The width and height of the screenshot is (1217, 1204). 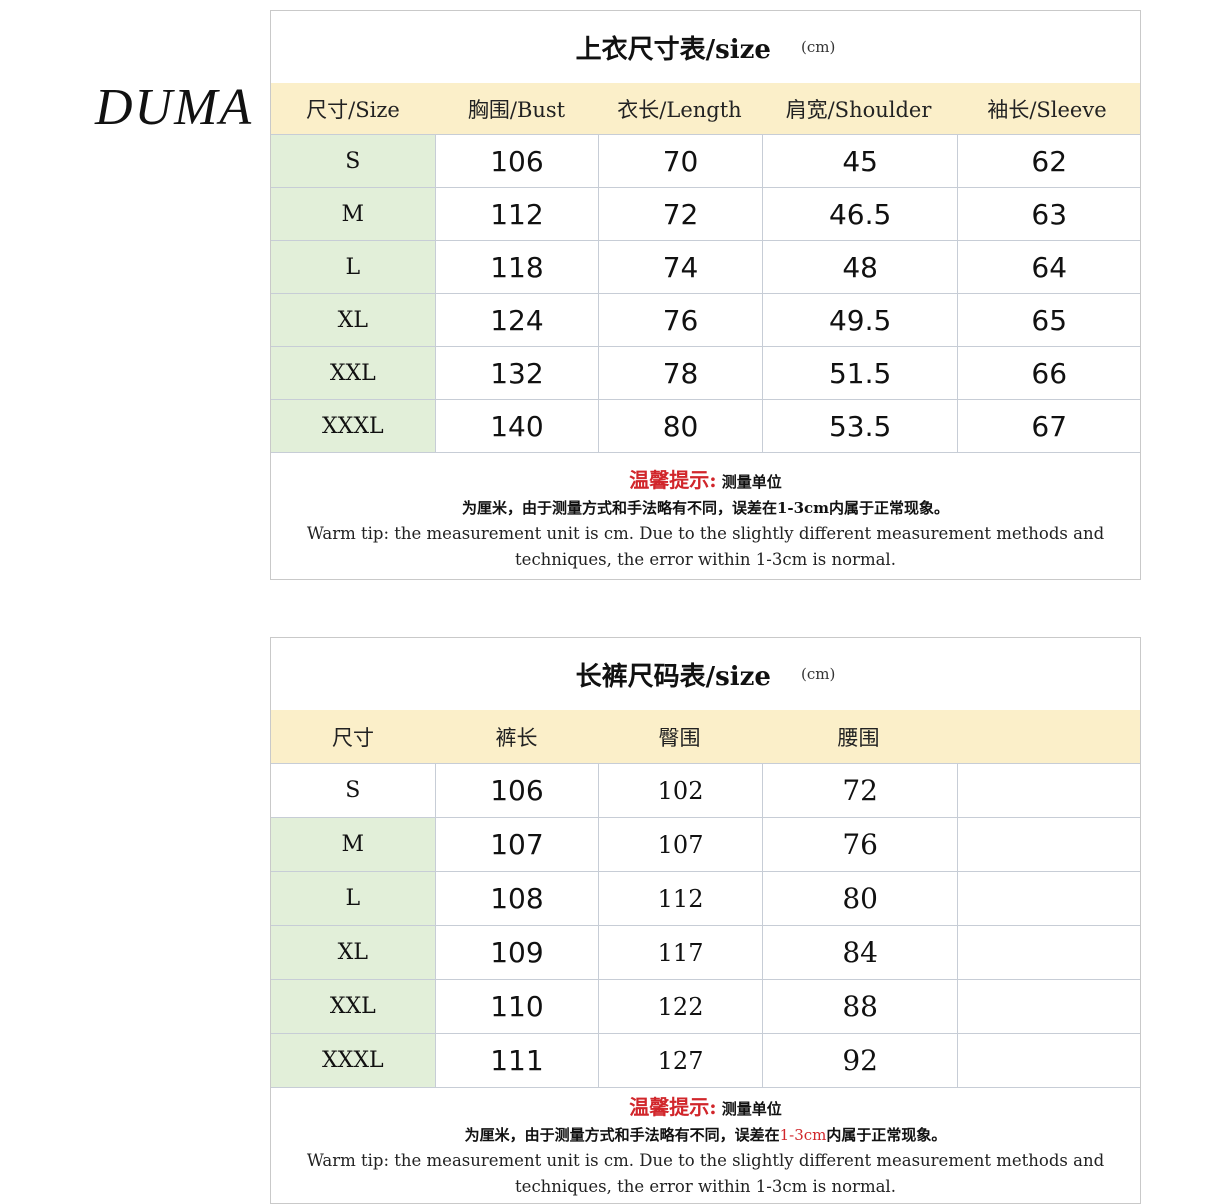 What do you see at coordinates (705, 736) in the screenshot?
I see `header-row: 尺寸 裤长 臀围 腰围` at bounding box center [705, 736].